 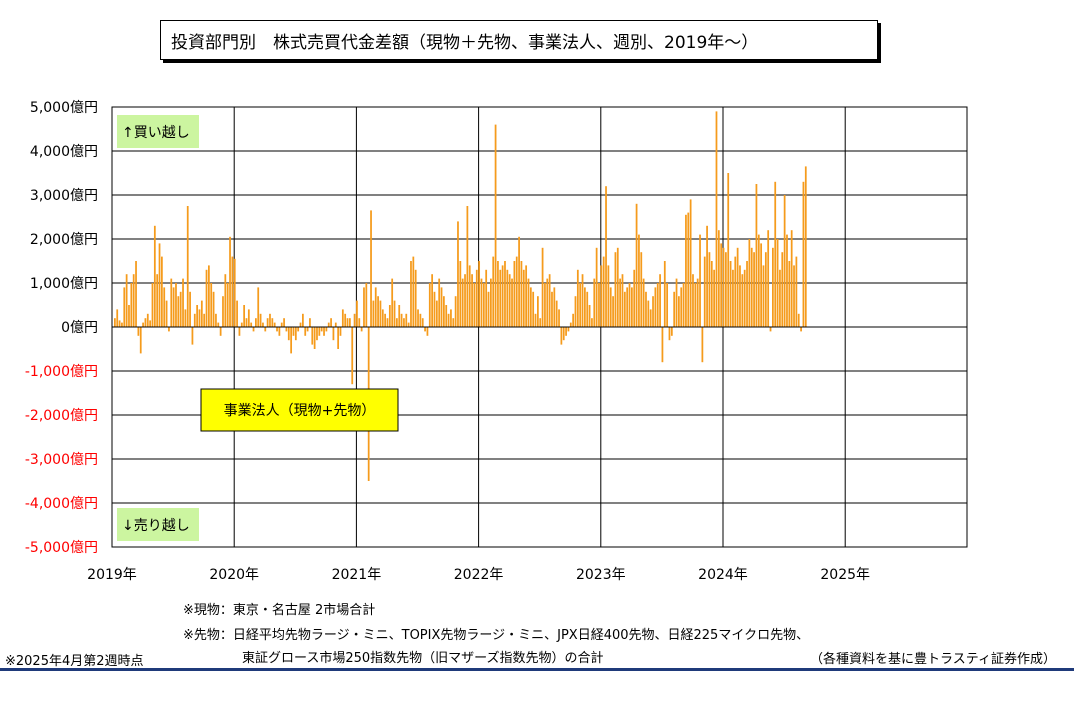 I want to click on chart-title: 投資部門別 株式売買代金差額（現物＋先物、事業法人、週別、2019年～）, so click(x=519, y=40).